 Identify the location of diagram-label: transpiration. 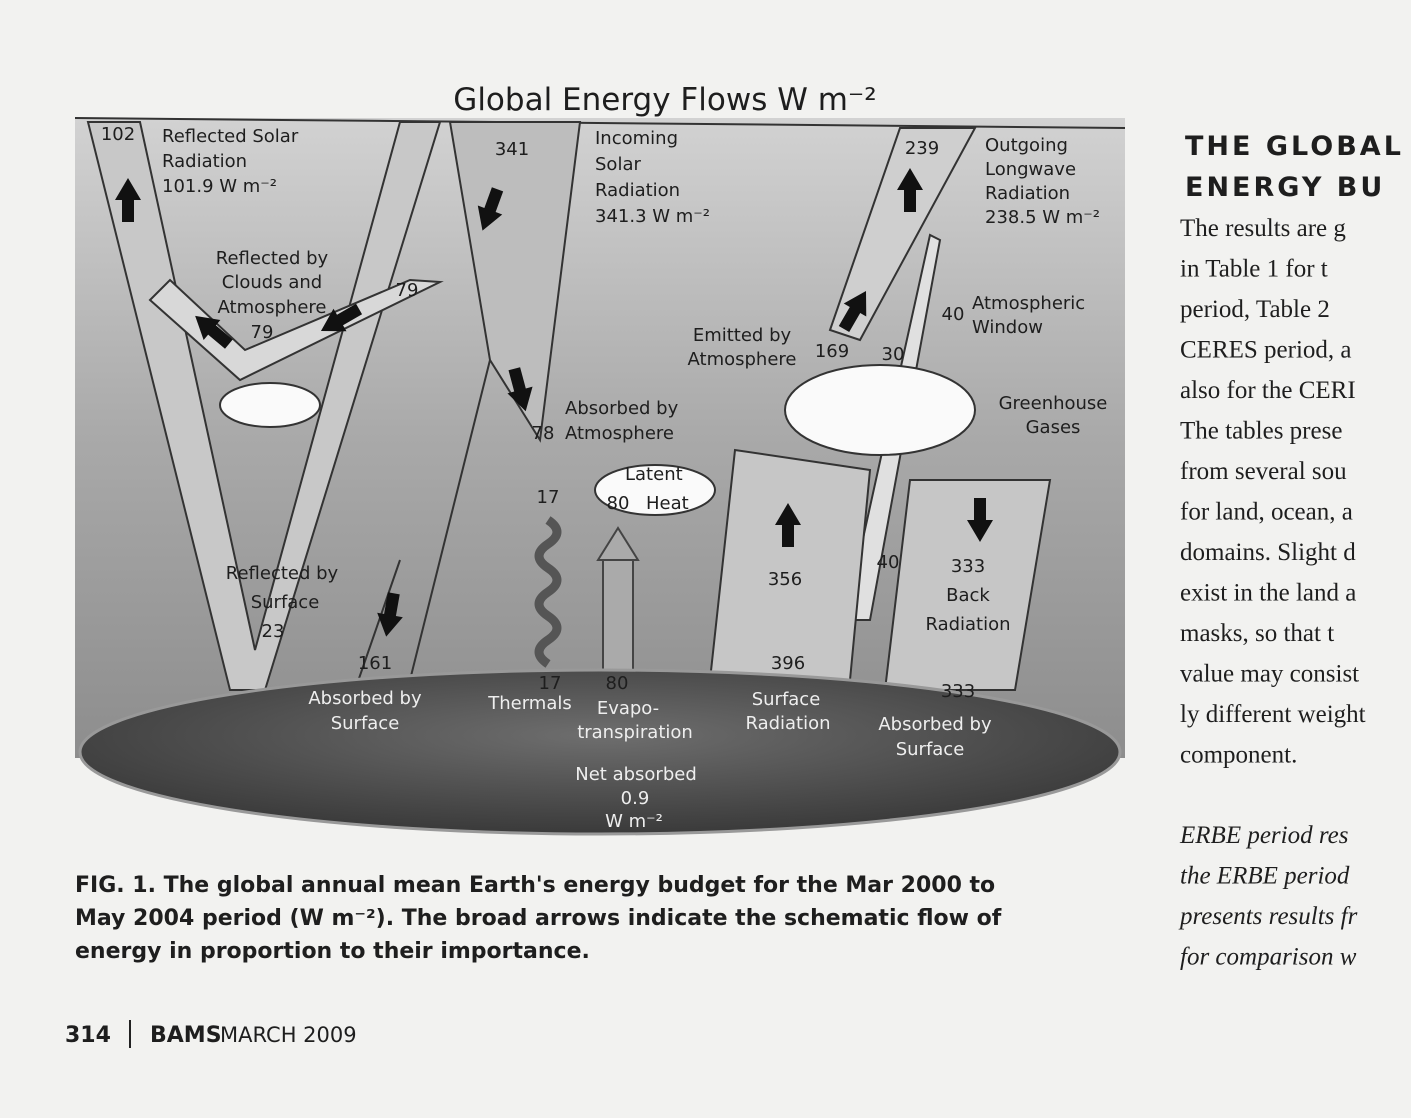
(635, 732).